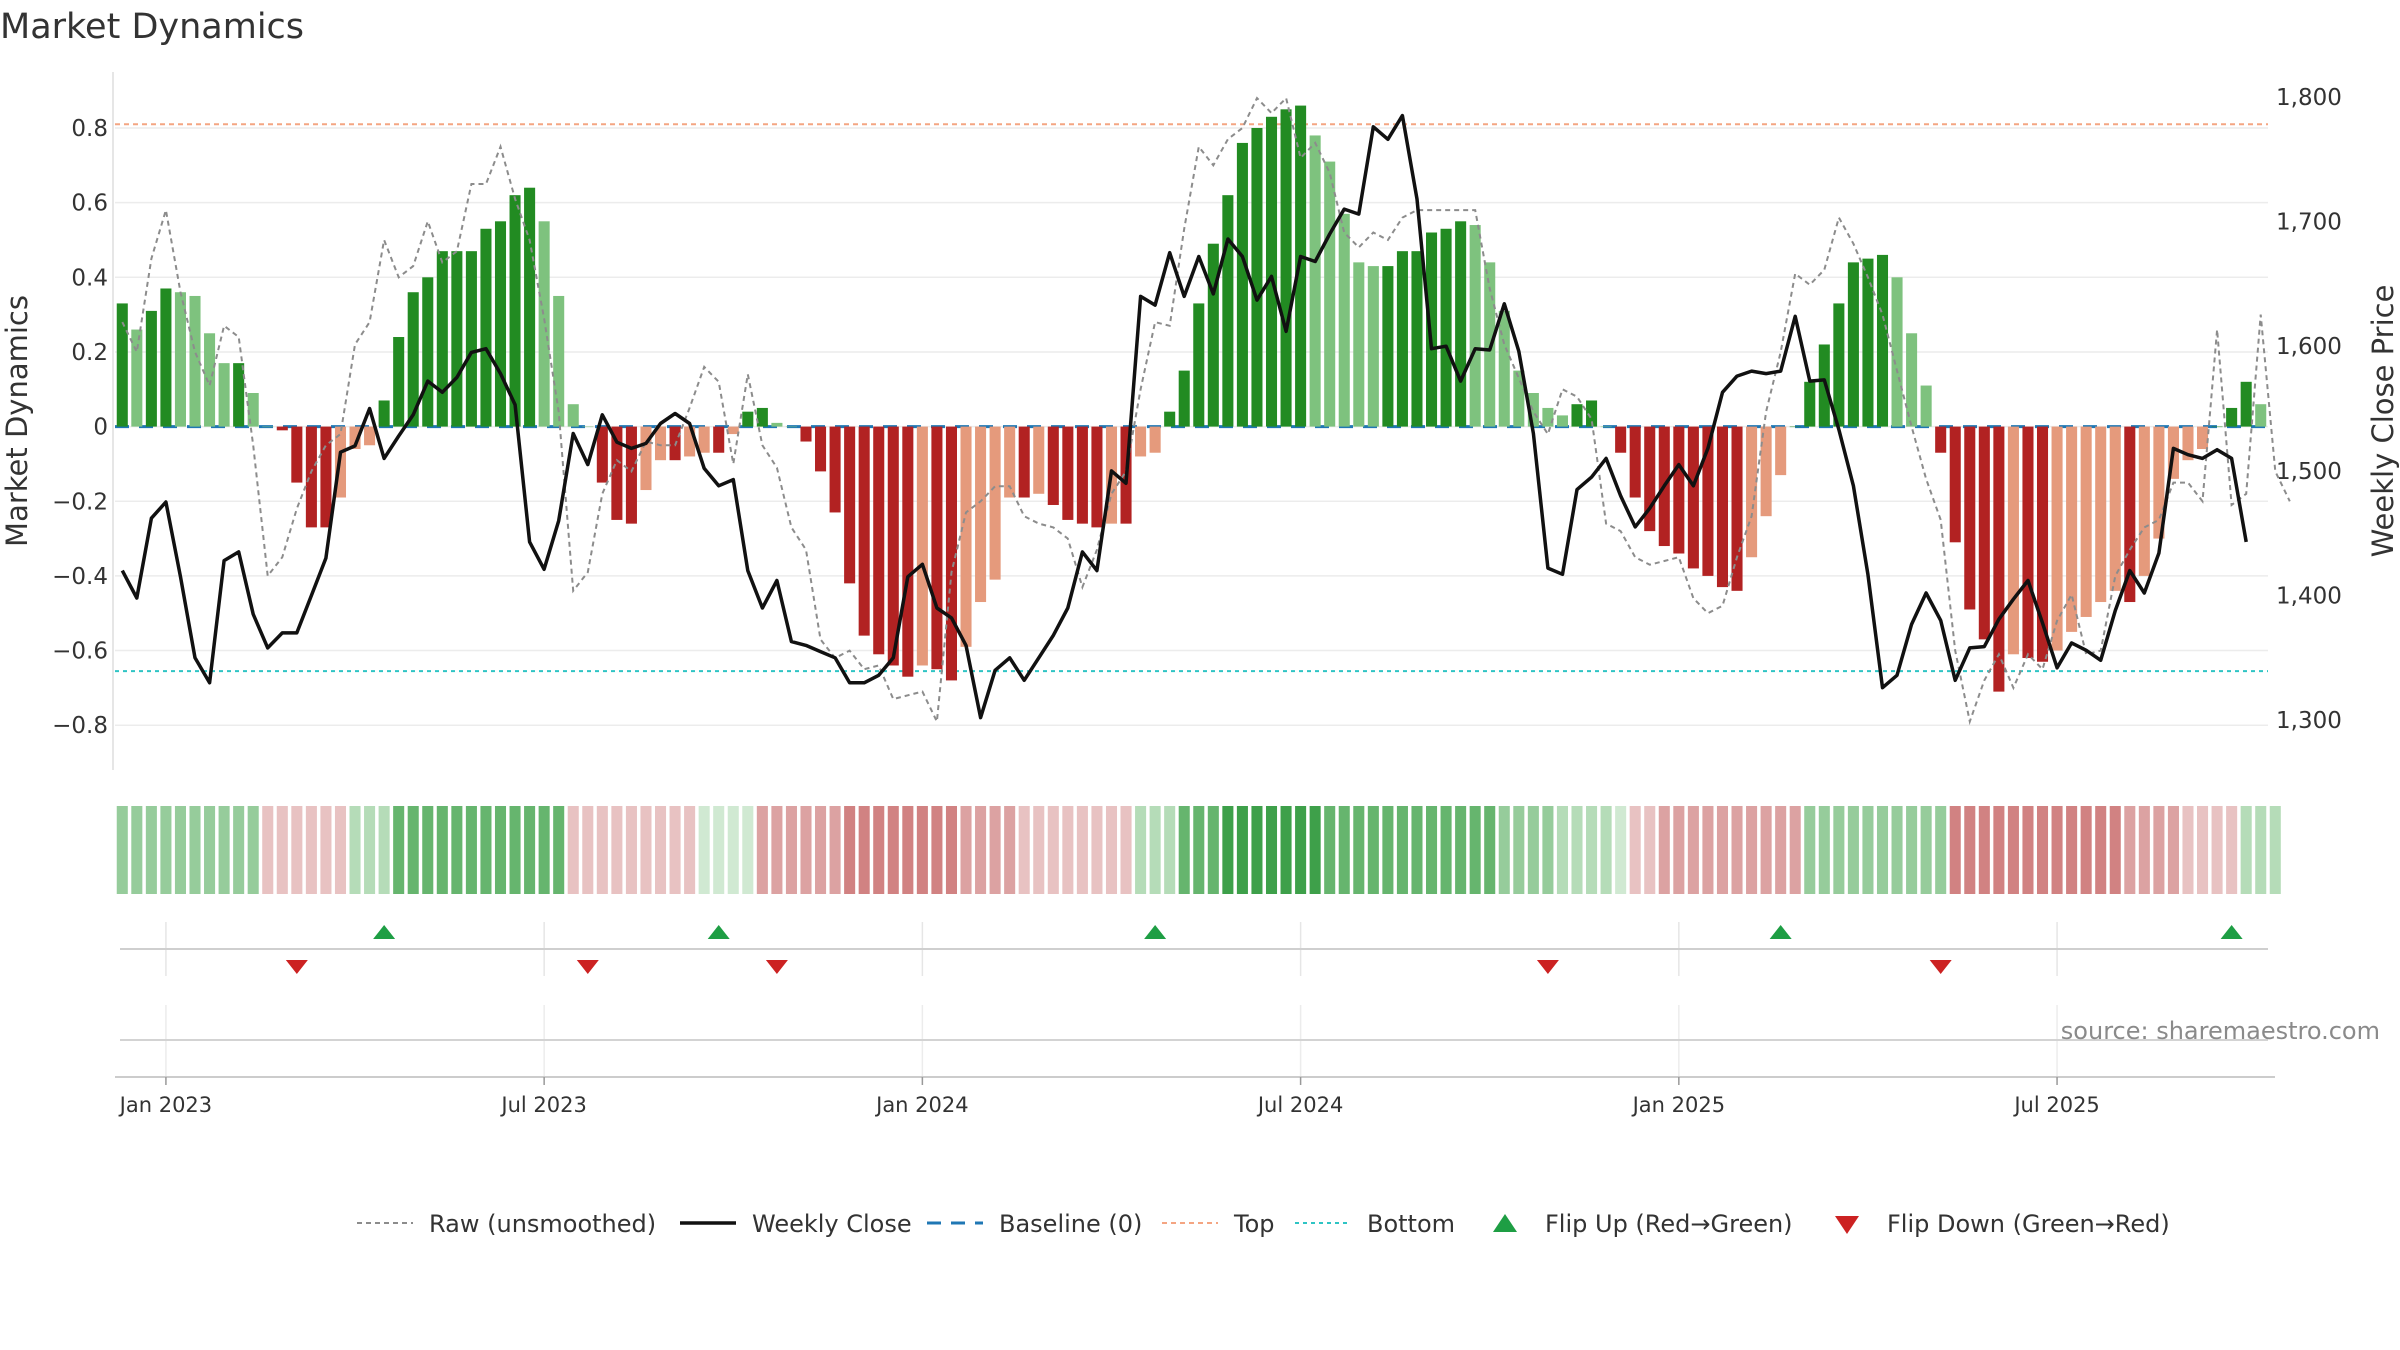  I want to click on right-tick-label: 1,400, so click(2309, 597).